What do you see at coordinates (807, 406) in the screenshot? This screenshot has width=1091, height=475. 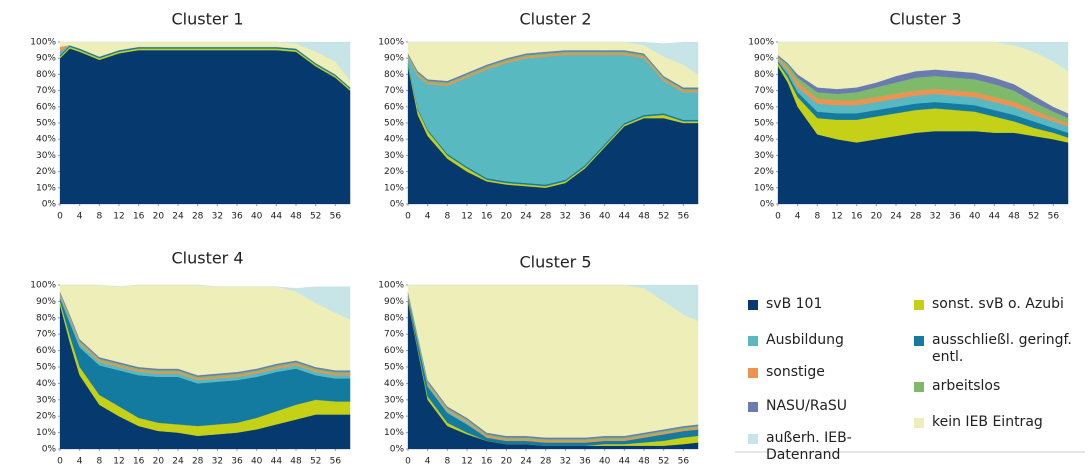 I see `legend-label: NASU/RaSU` at bounding box center [807, 406].